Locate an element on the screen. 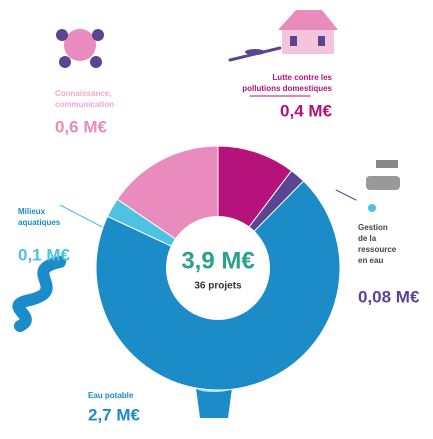 This screenshot has width=433, height=439. value-label: 0,08 M€ is located at coordinates (389, 296).